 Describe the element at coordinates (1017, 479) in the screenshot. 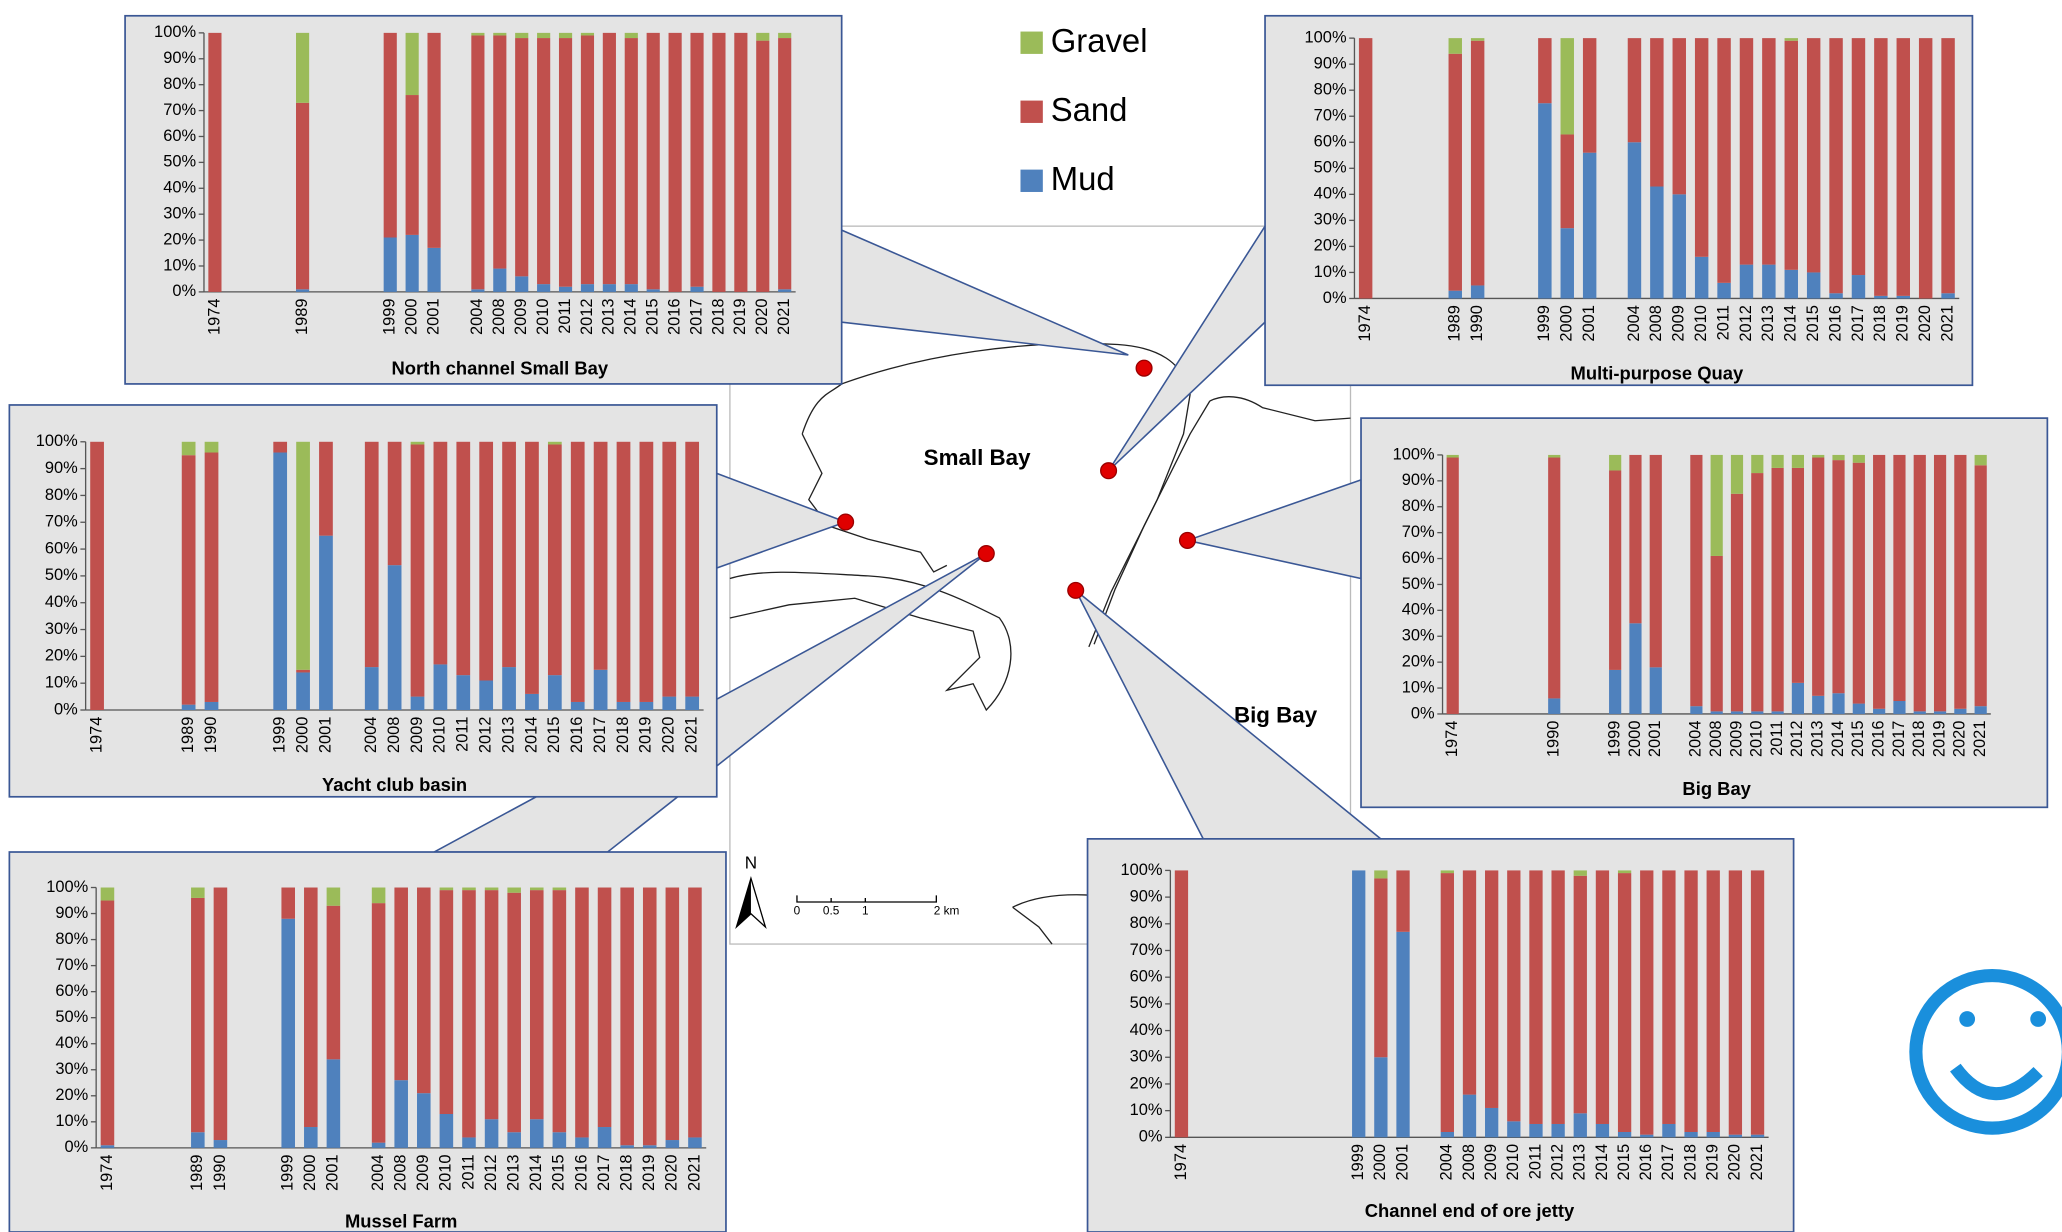

I see `sites` at that location.